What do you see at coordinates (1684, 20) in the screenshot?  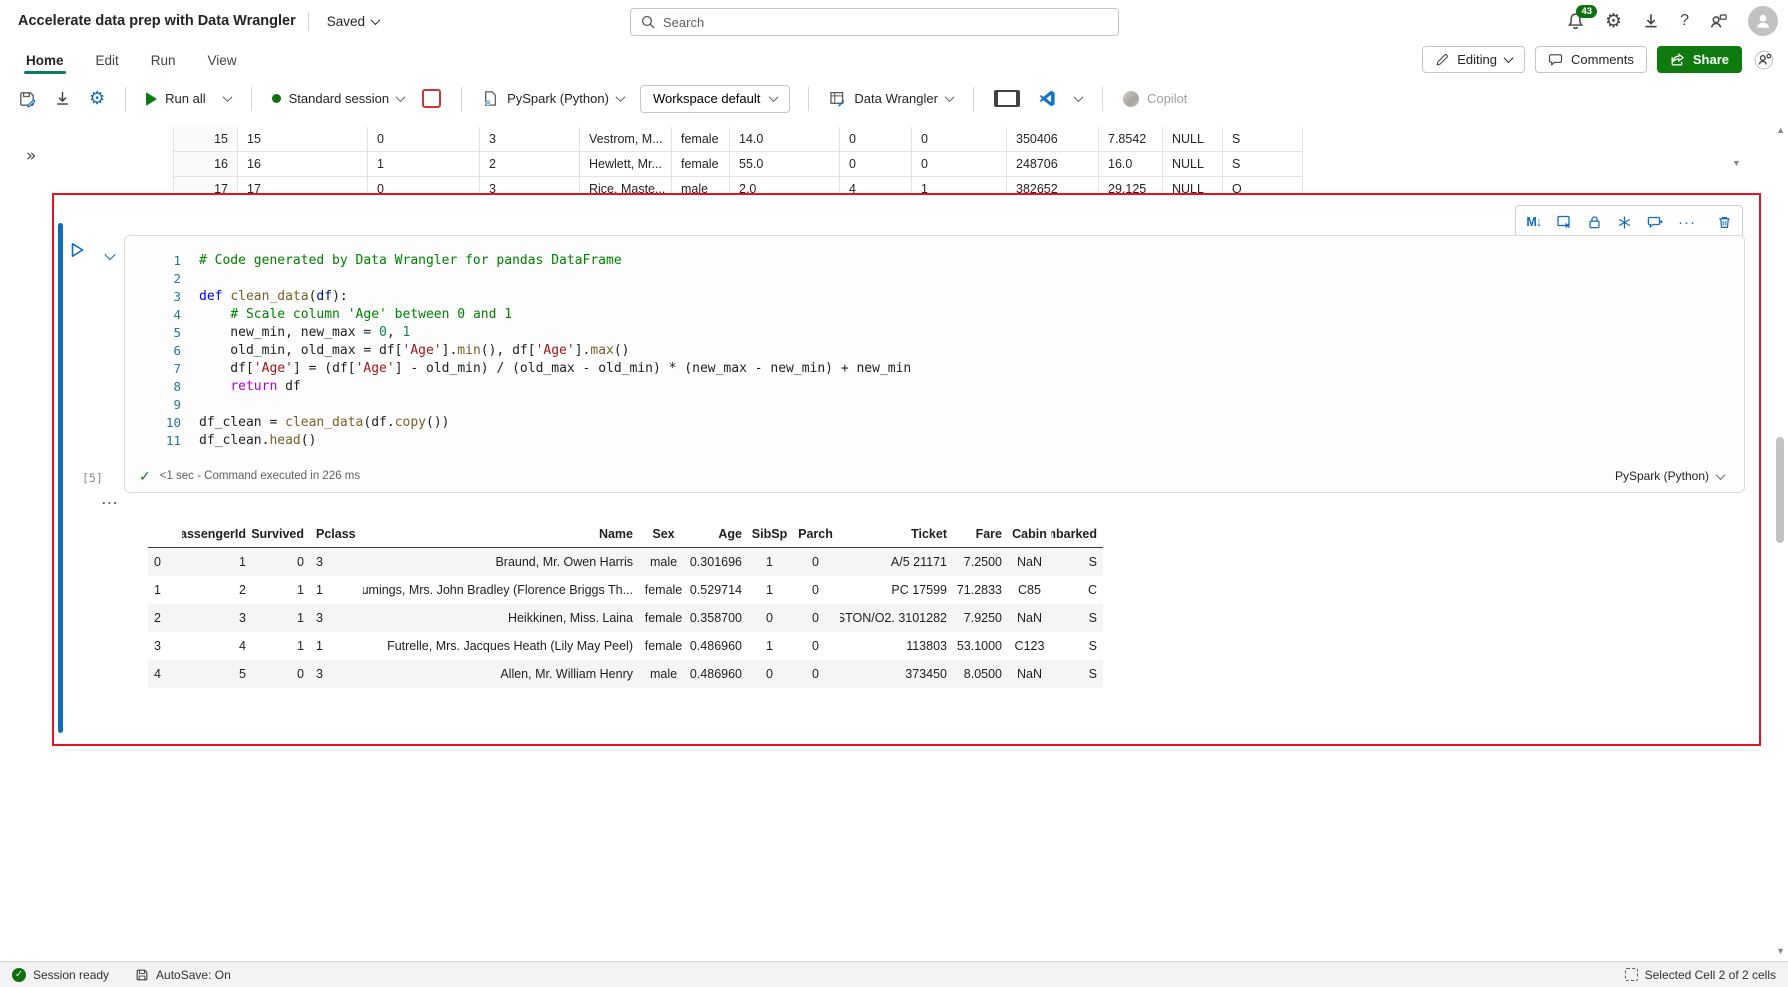 I see `help-icon: ?` at bounding box center [1684, 20].